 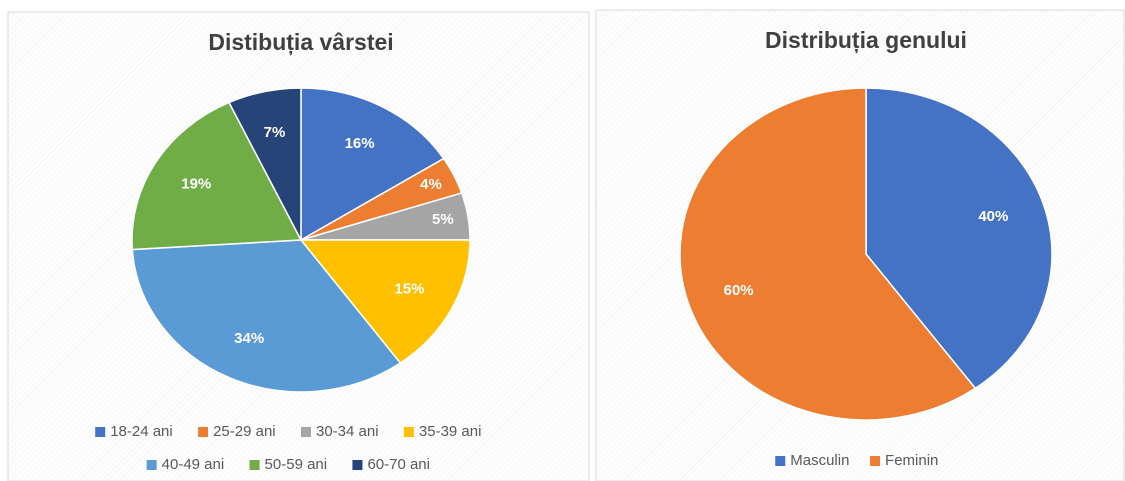 What do you see at coordinates (398, 464) in the screenshot?
I see `legend-label: 60-70 ani` at bounding box center [398, 464].